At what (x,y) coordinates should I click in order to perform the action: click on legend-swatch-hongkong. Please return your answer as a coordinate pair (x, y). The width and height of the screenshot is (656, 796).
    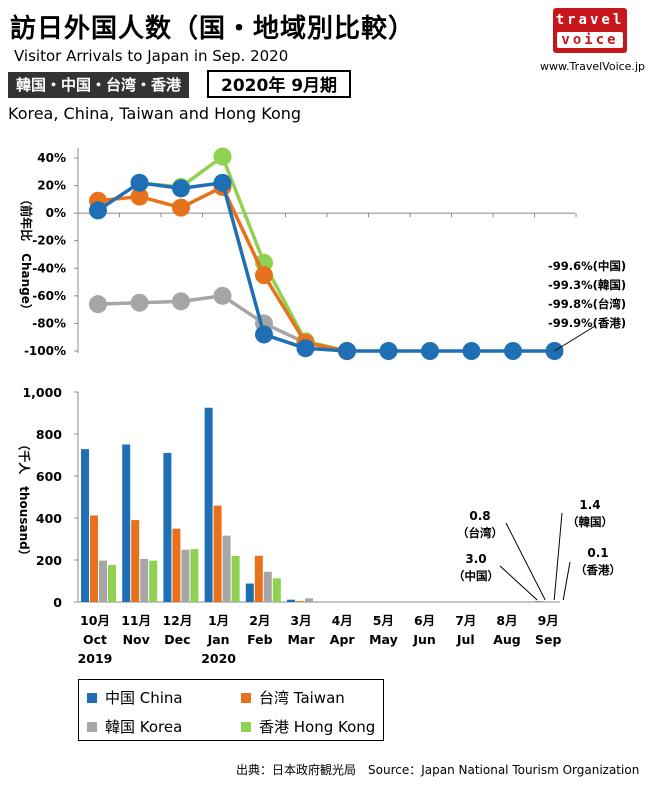
    Looking at the image, I should click on (246, 726).